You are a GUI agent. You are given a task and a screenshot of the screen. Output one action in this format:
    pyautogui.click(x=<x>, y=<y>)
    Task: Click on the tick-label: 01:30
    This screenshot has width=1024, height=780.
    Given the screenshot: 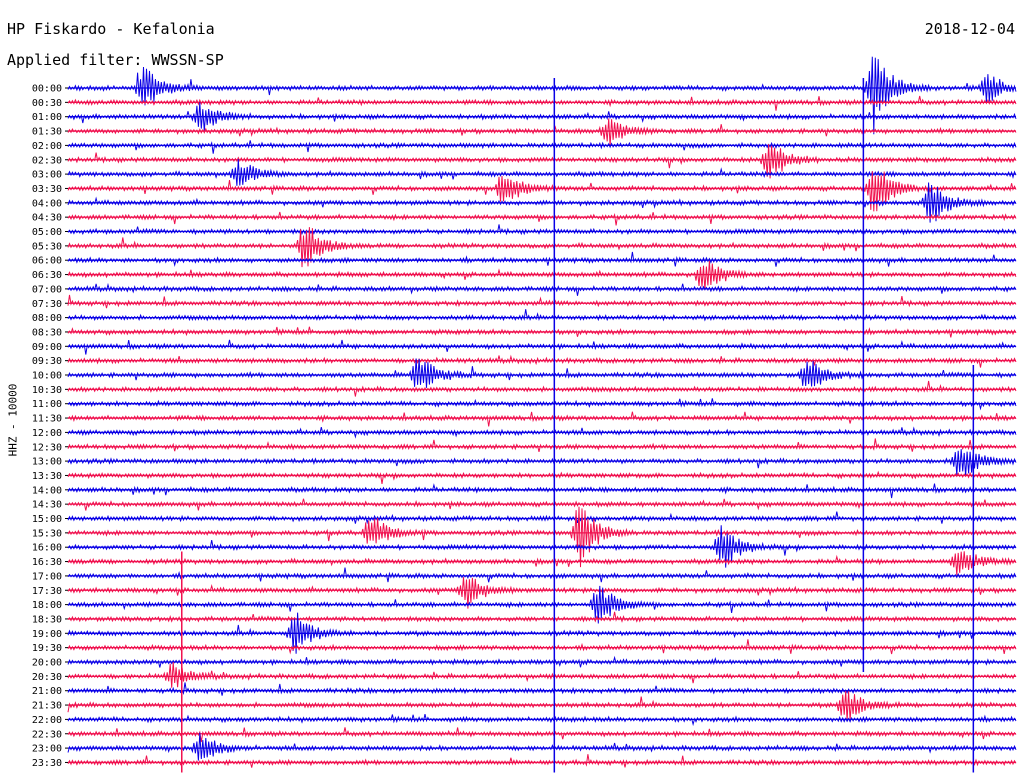 What is the action you would take?
    pyautogui.click(x=47, y=132)
    